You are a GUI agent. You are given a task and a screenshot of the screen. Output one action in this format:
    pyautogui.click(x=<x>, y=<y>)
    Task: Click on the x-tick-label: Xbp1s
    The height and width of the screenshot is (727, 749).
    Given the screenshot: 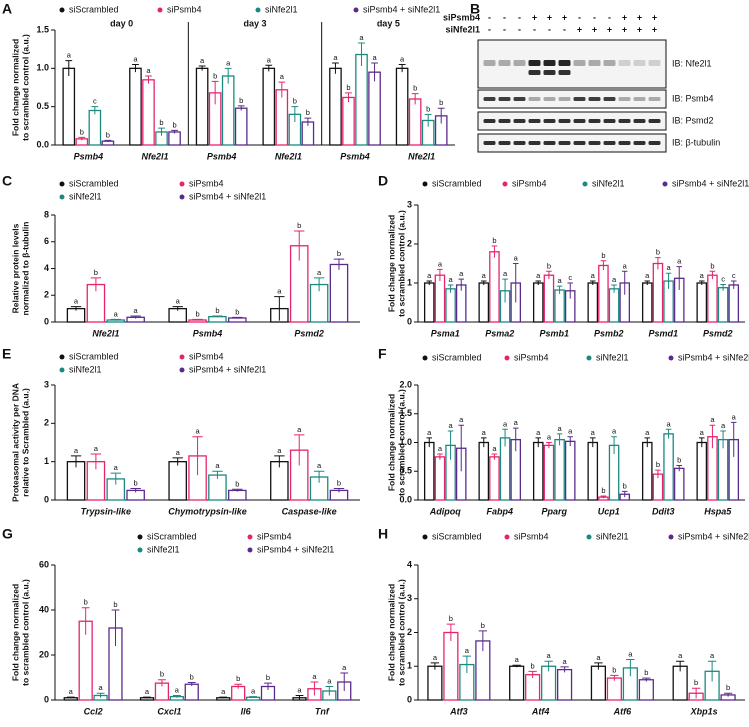 What is the action you would take?
    pyautogui.click(x=704, y=711)
    